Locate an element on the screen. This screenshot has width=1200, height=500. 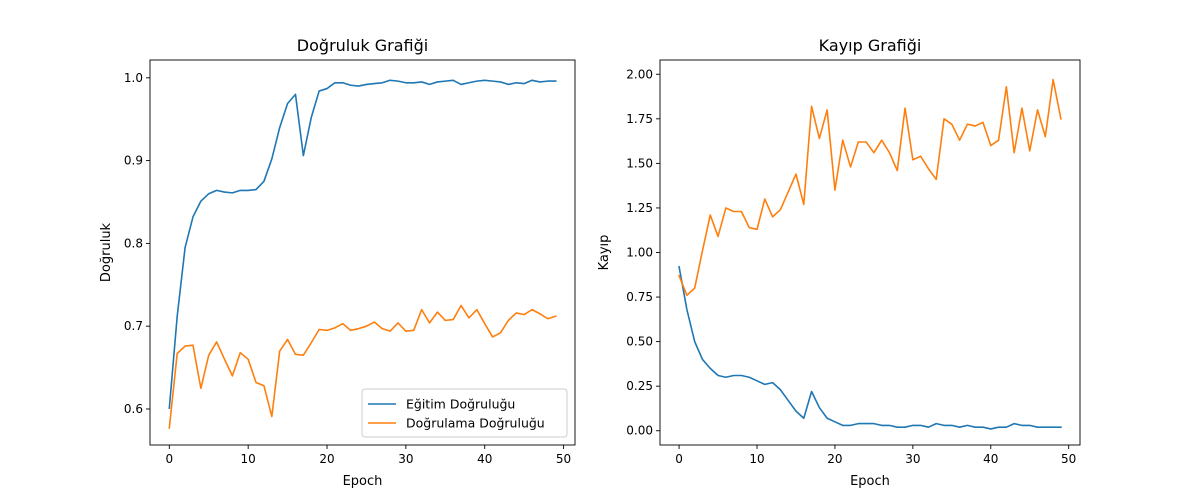
chart-title: Doğruluk Grafiği is located at coordinates (362, 45).